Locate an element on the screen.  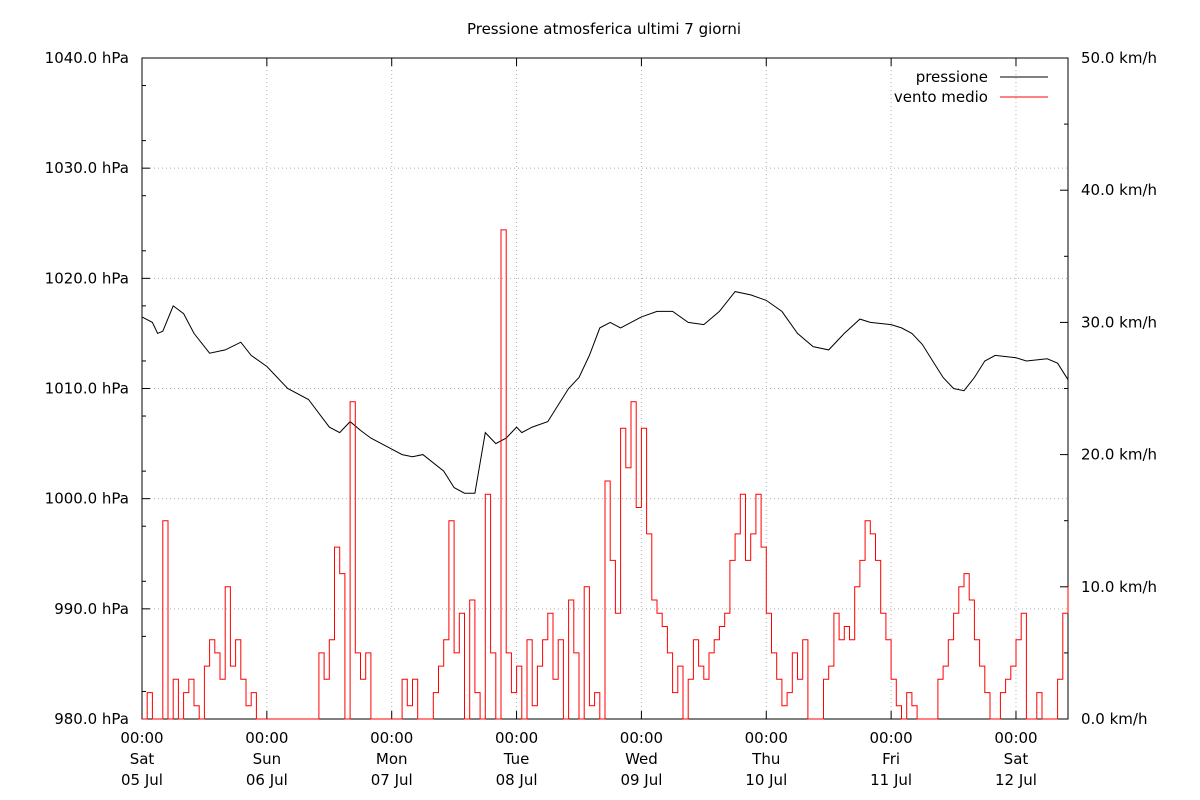
y-tick-label-left: 1030.0 hPa is located at coordinates (87, 168).